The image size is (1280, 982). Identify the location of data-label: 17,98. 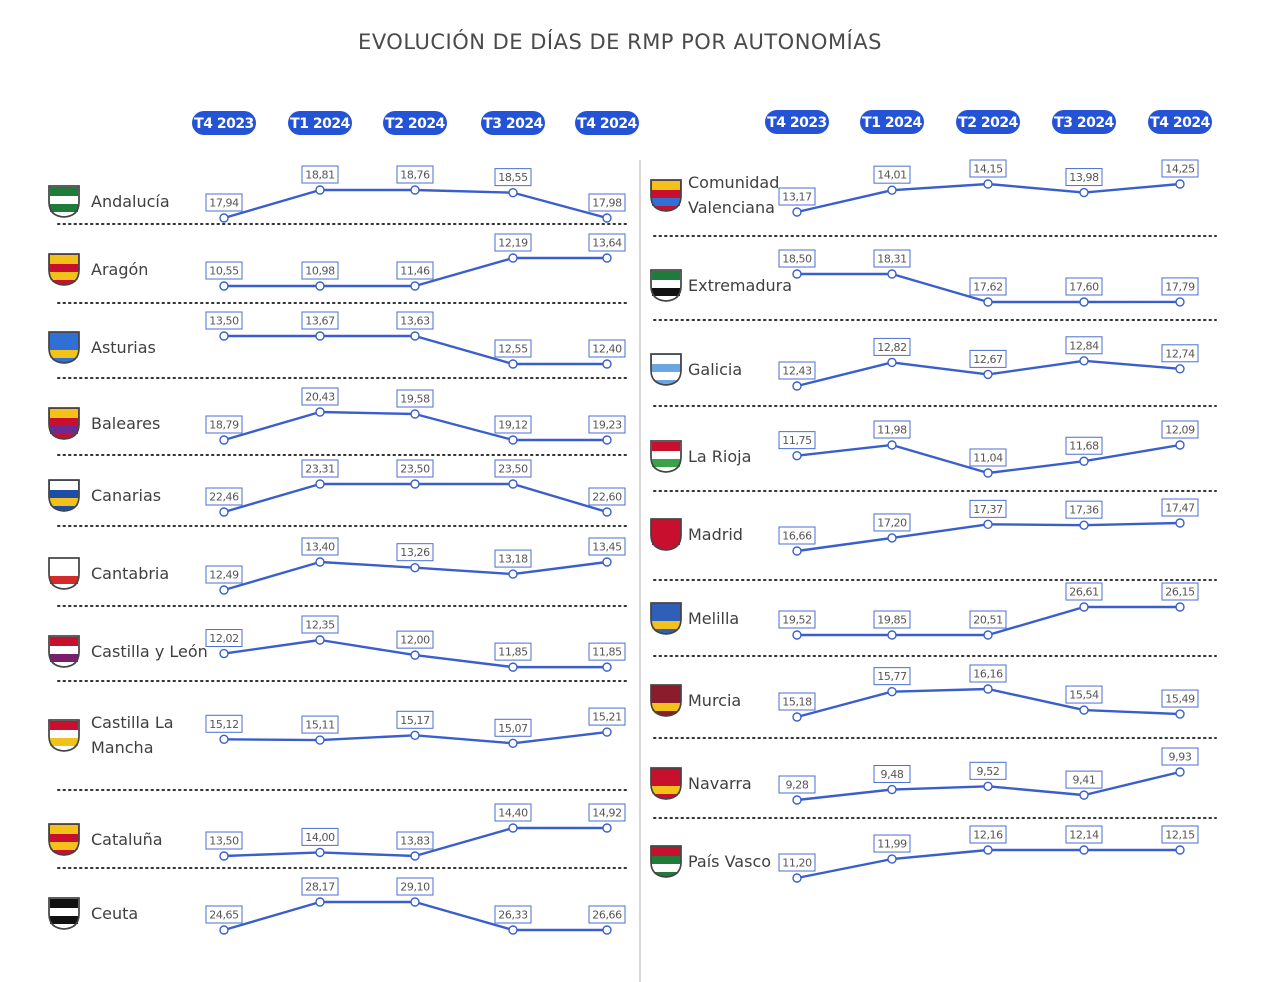
(607, 203).